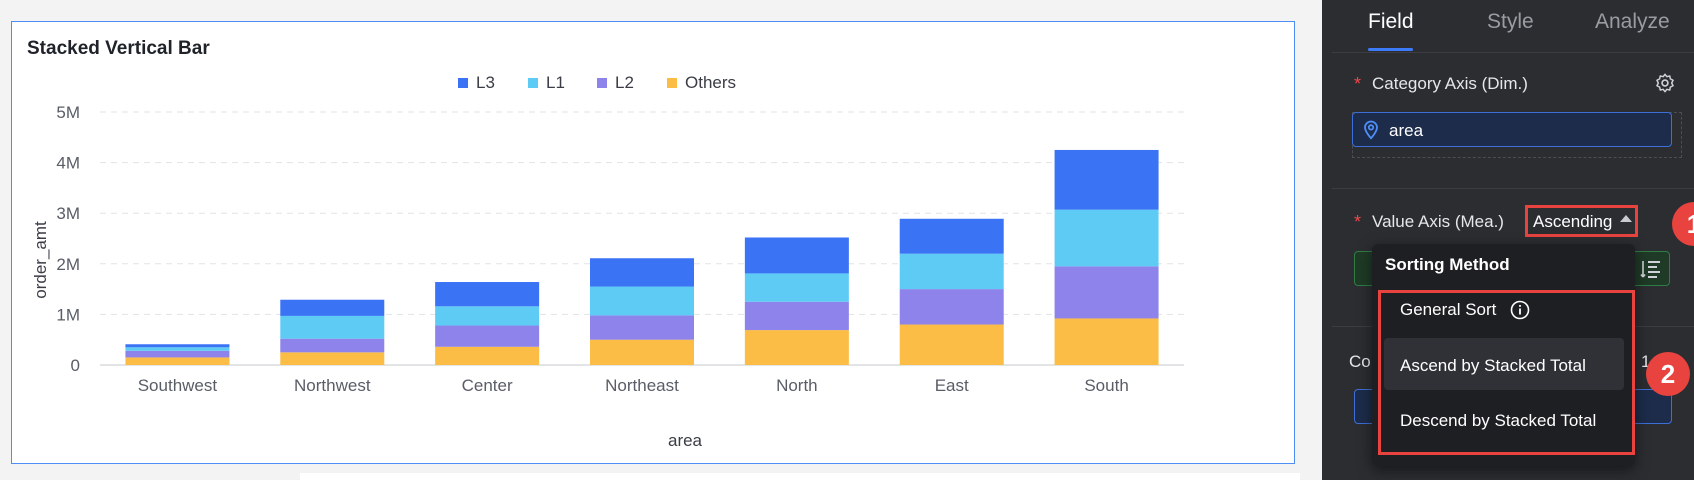 Image resolution: width=1694 pixels, height=480 pixels. What do you see at coordinates (1683, 224) in the screenshot?
I see `step-badge-1: 1` at bounding box center [1683, 224].